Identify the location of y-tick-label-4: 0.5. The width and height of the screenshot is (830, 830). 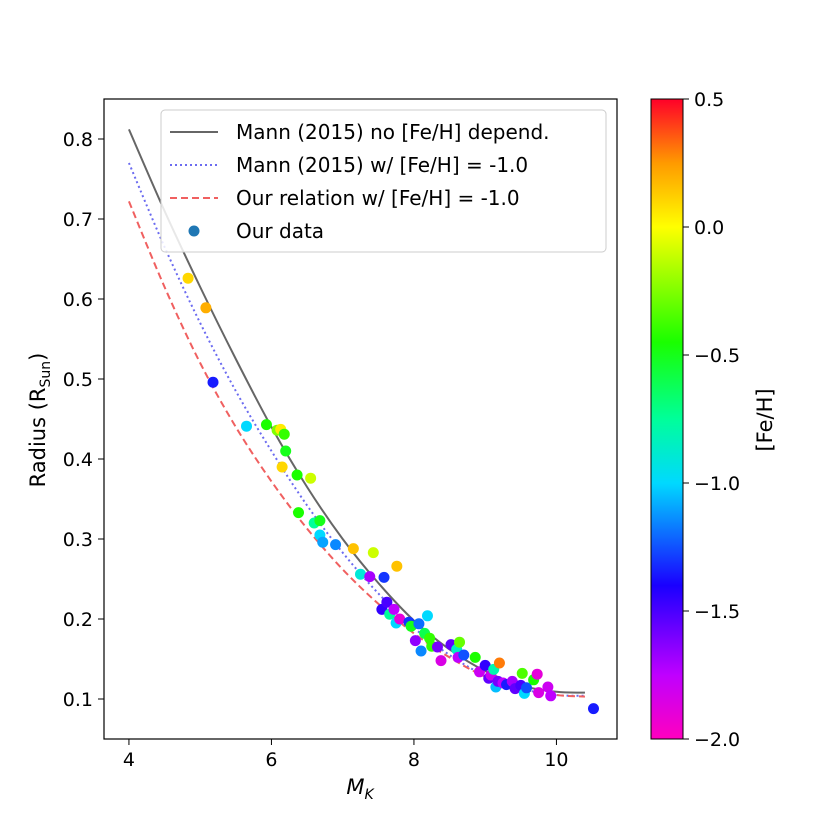
(78, 380).